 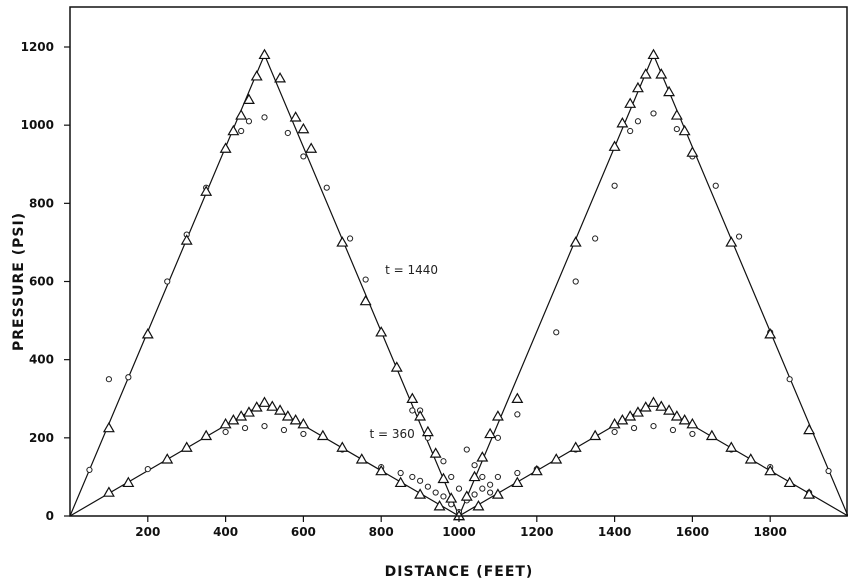 I want to click on curve-annotation: t = 1440, so click(x=411, y=270).